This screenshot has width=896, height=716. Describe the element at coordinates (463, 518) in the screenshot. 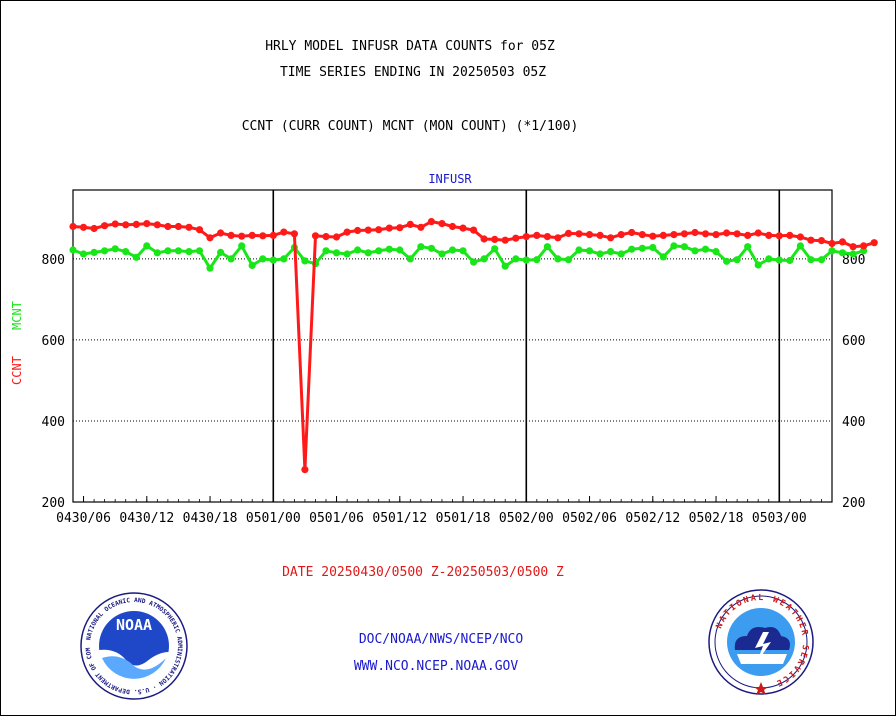

I see `x-tick-label: 0501/18` at that location.